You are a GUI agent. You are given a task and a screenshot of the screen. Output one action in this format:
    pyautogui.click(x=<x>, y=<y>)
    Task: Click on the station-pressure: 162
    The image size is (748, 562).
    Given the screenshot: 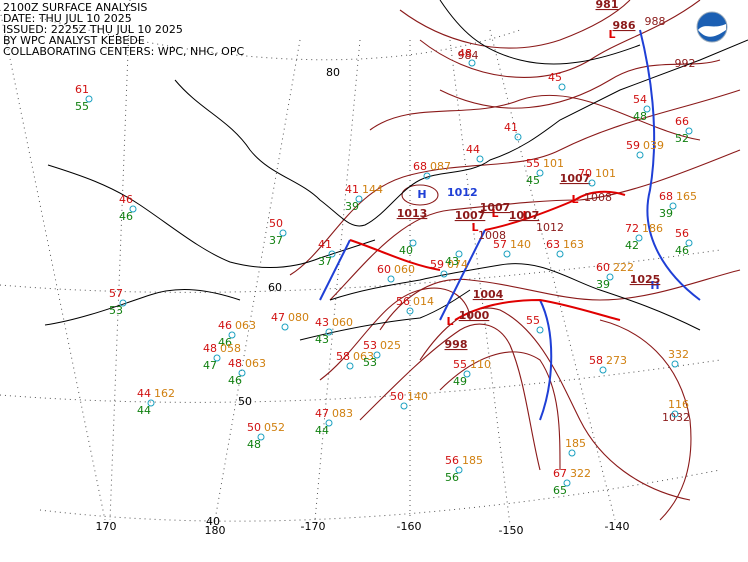 What is the action you would take?
    pyautogui.click(x=164, y=393)
    